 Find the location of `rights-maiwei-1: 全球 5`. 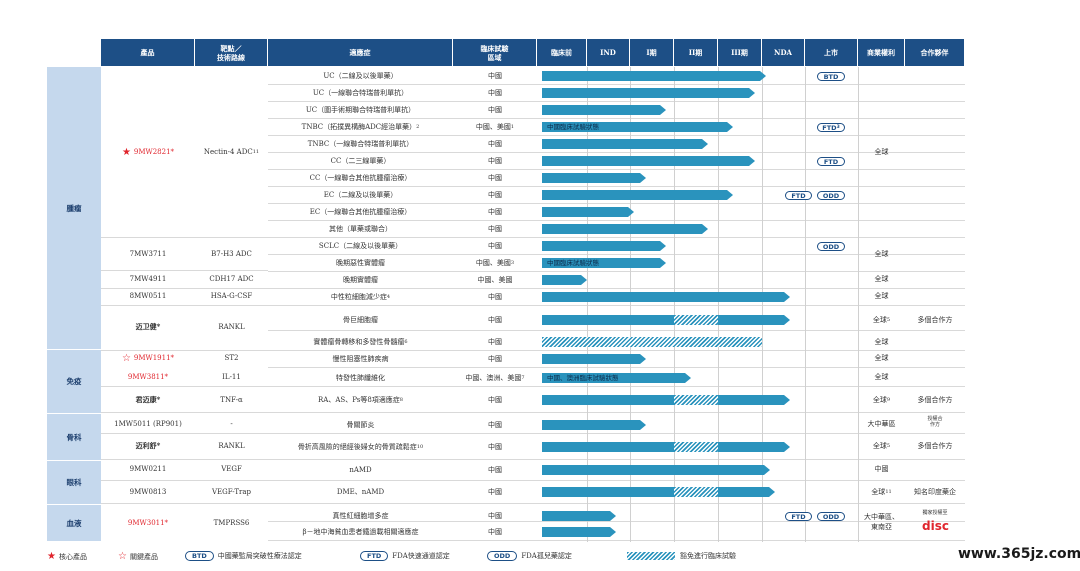

rights-maiwei-1: 全球 5 is located at coordinates (881, 320).